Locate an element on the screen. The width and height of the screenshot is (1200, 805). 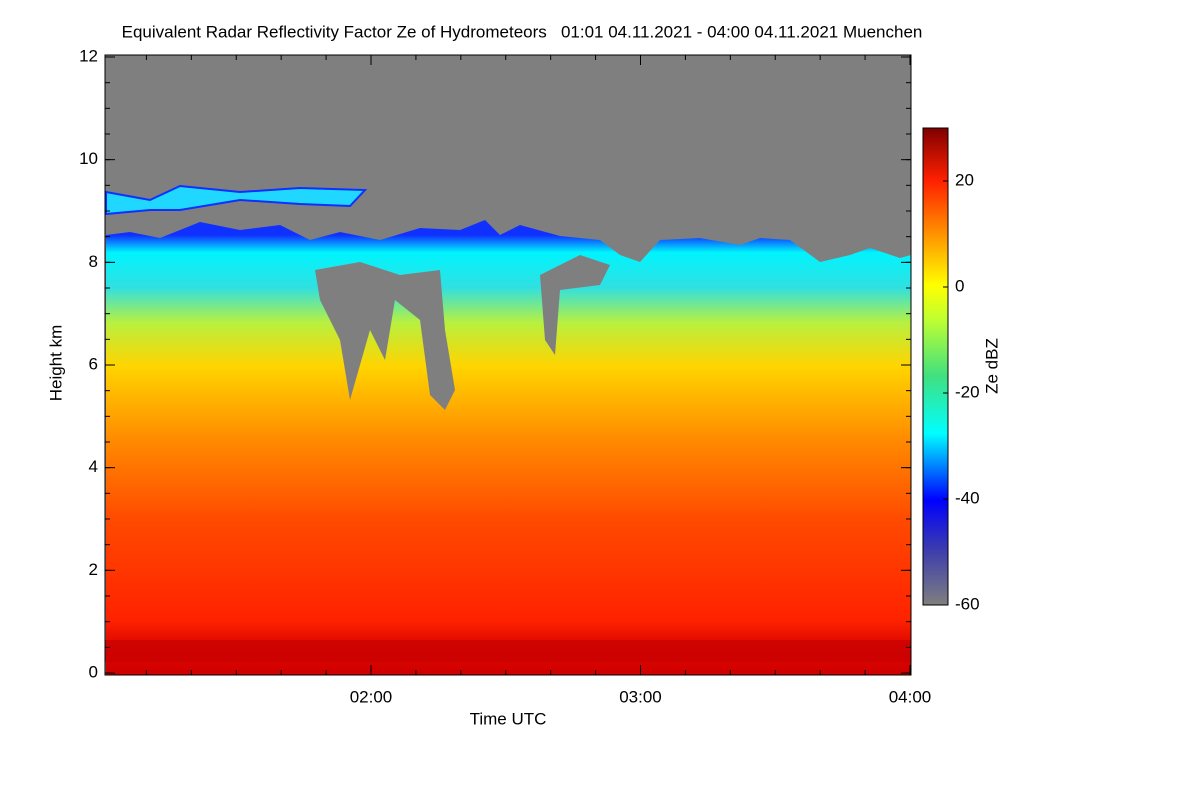
colorbar-label: Ze dBZ is located at coordinates (991, 366).